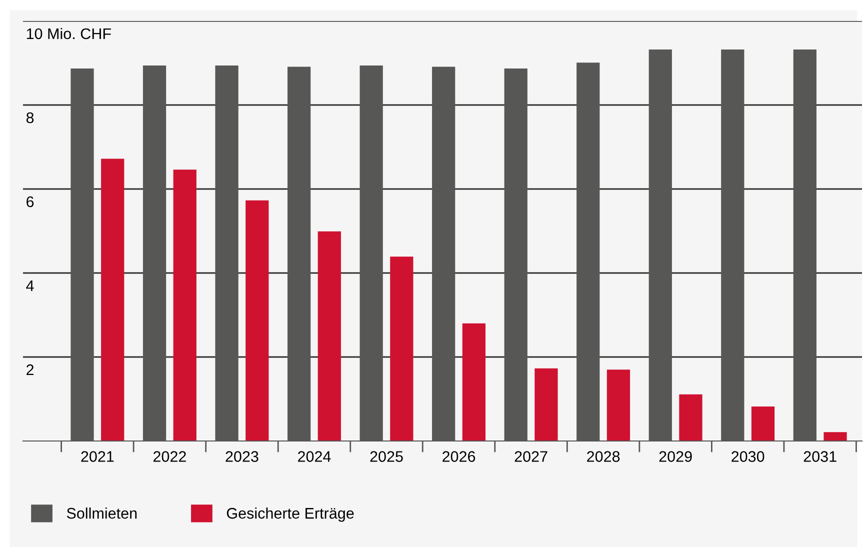  I want to click on x-tick-label: 2023, so click(242, 456).